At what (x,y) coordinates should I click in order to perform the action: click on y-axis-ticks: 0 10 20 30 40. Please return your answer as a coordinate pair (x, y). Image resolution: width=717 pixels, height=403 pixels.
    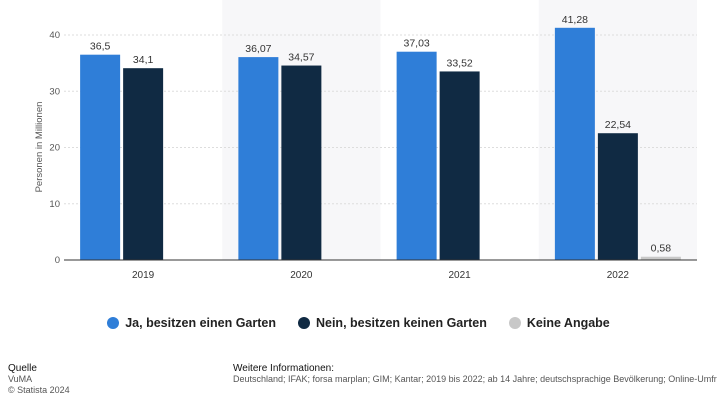
    Looking at the image, I should click on (54, 148).